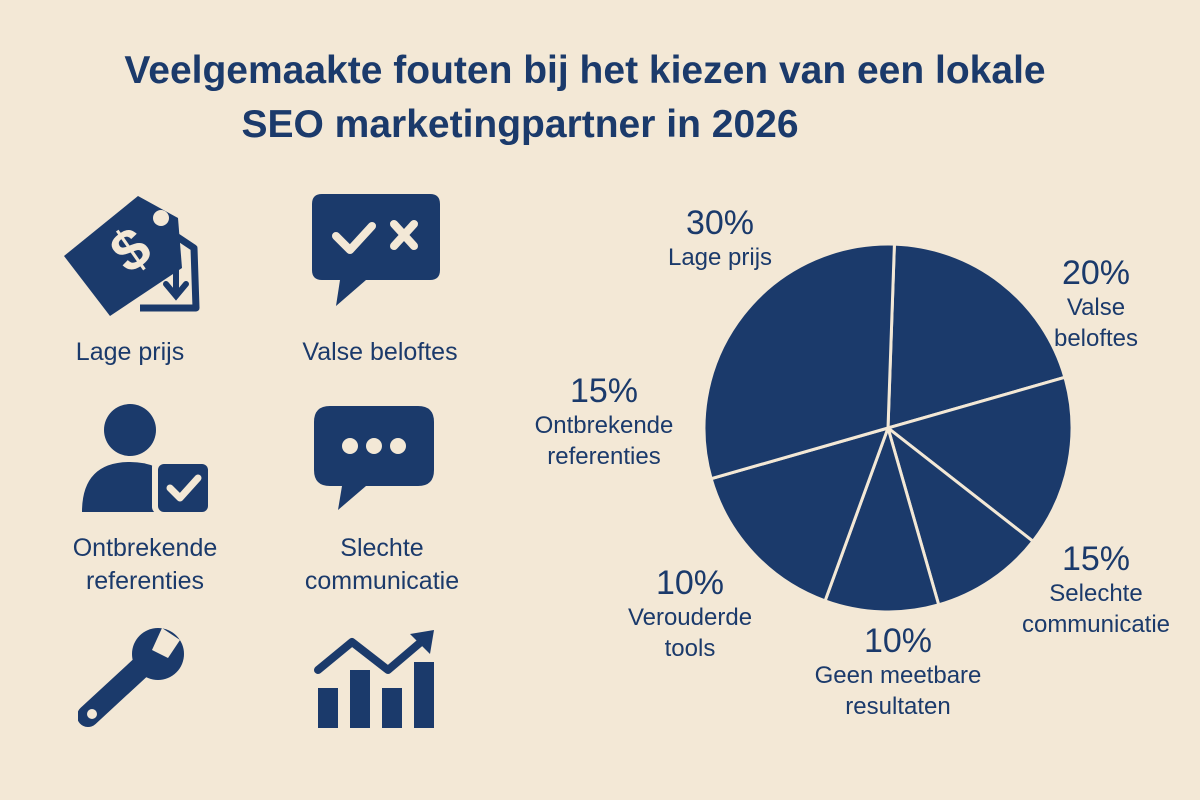 This screenshot has width=1200, height=800. What do you see at coordinates (1096, 273) in the screenshot?
I see `pie-label-percent: 20%` at bounding box center [1096, 273].